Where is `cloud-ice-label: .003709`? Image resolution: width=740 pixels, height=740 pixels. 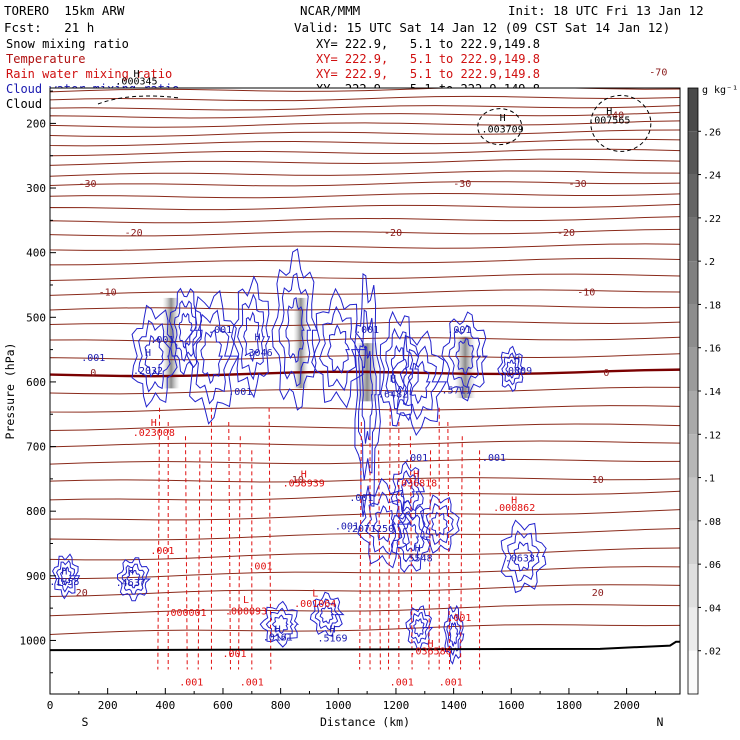
cloud-ice-label: .003709 is located at coordinates (503, 129).